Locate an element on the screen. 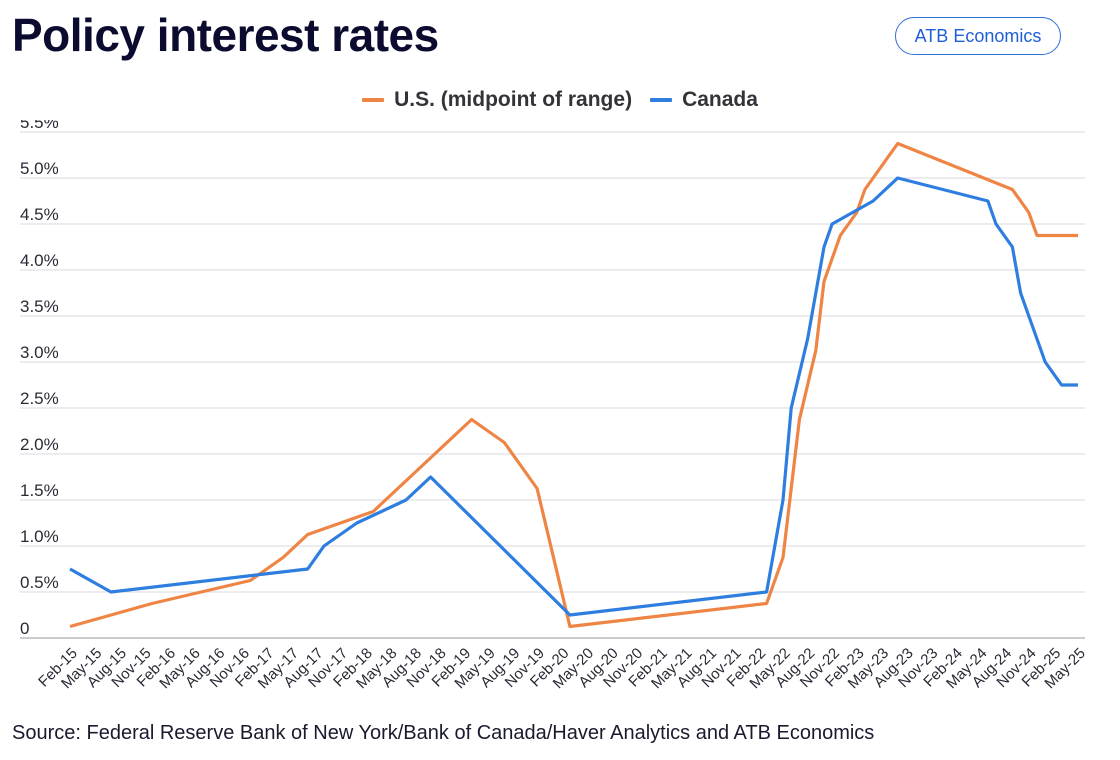  y-tick-label: 0.5% is located at coordinates (39, 582).